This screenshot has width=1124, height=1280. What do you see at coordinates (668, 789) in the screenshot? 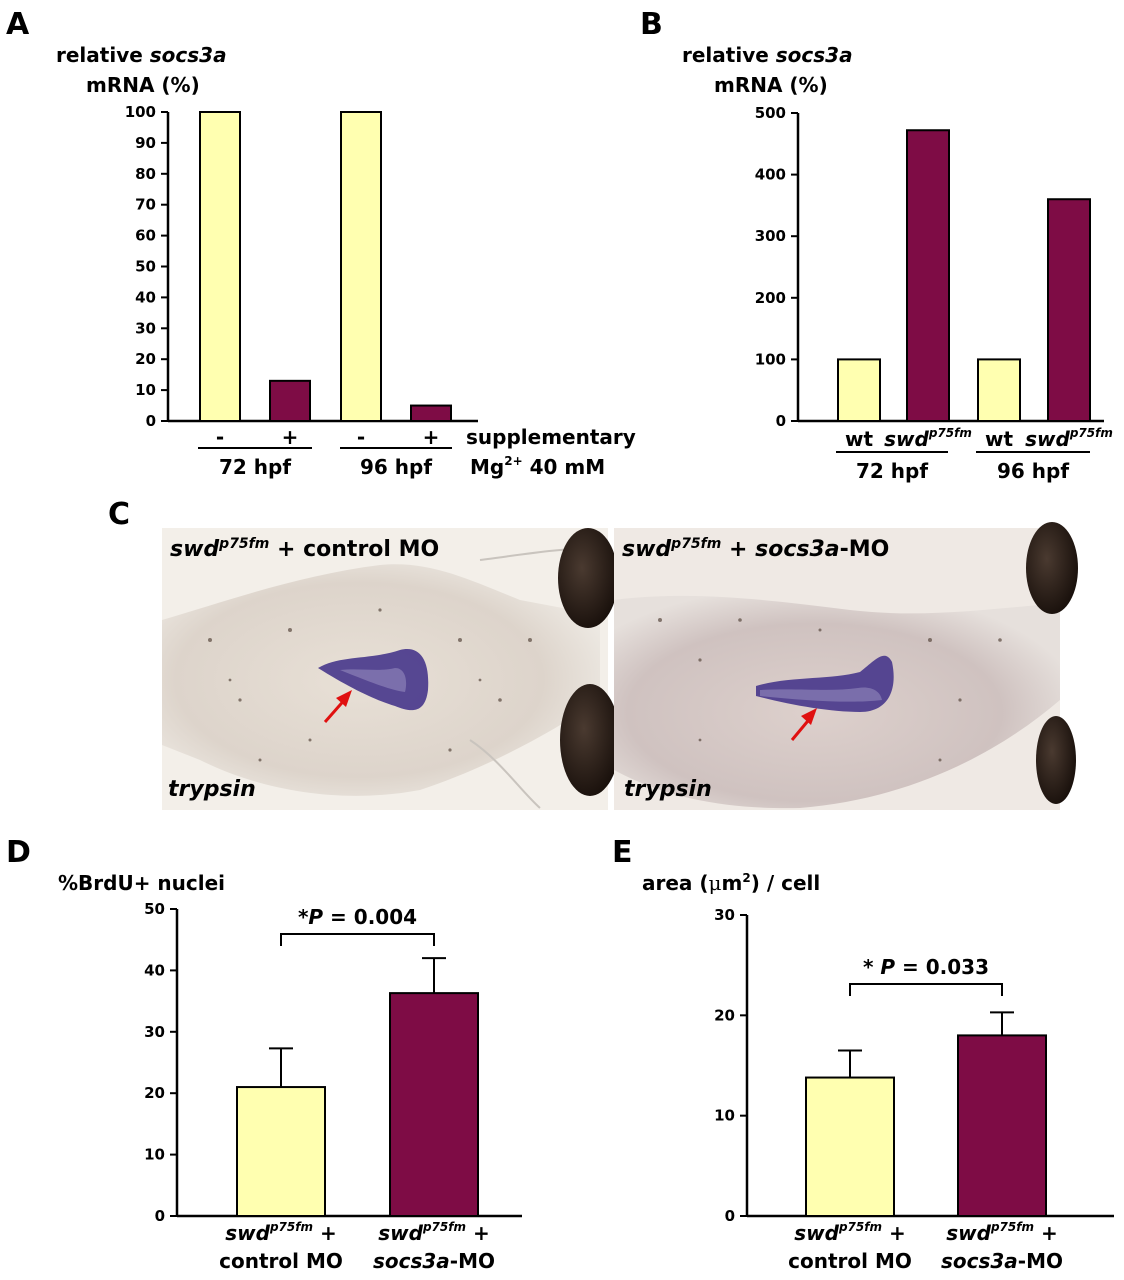
I see `panel-c-right-stain-label: trypsin` at bounding box center [668, 789].